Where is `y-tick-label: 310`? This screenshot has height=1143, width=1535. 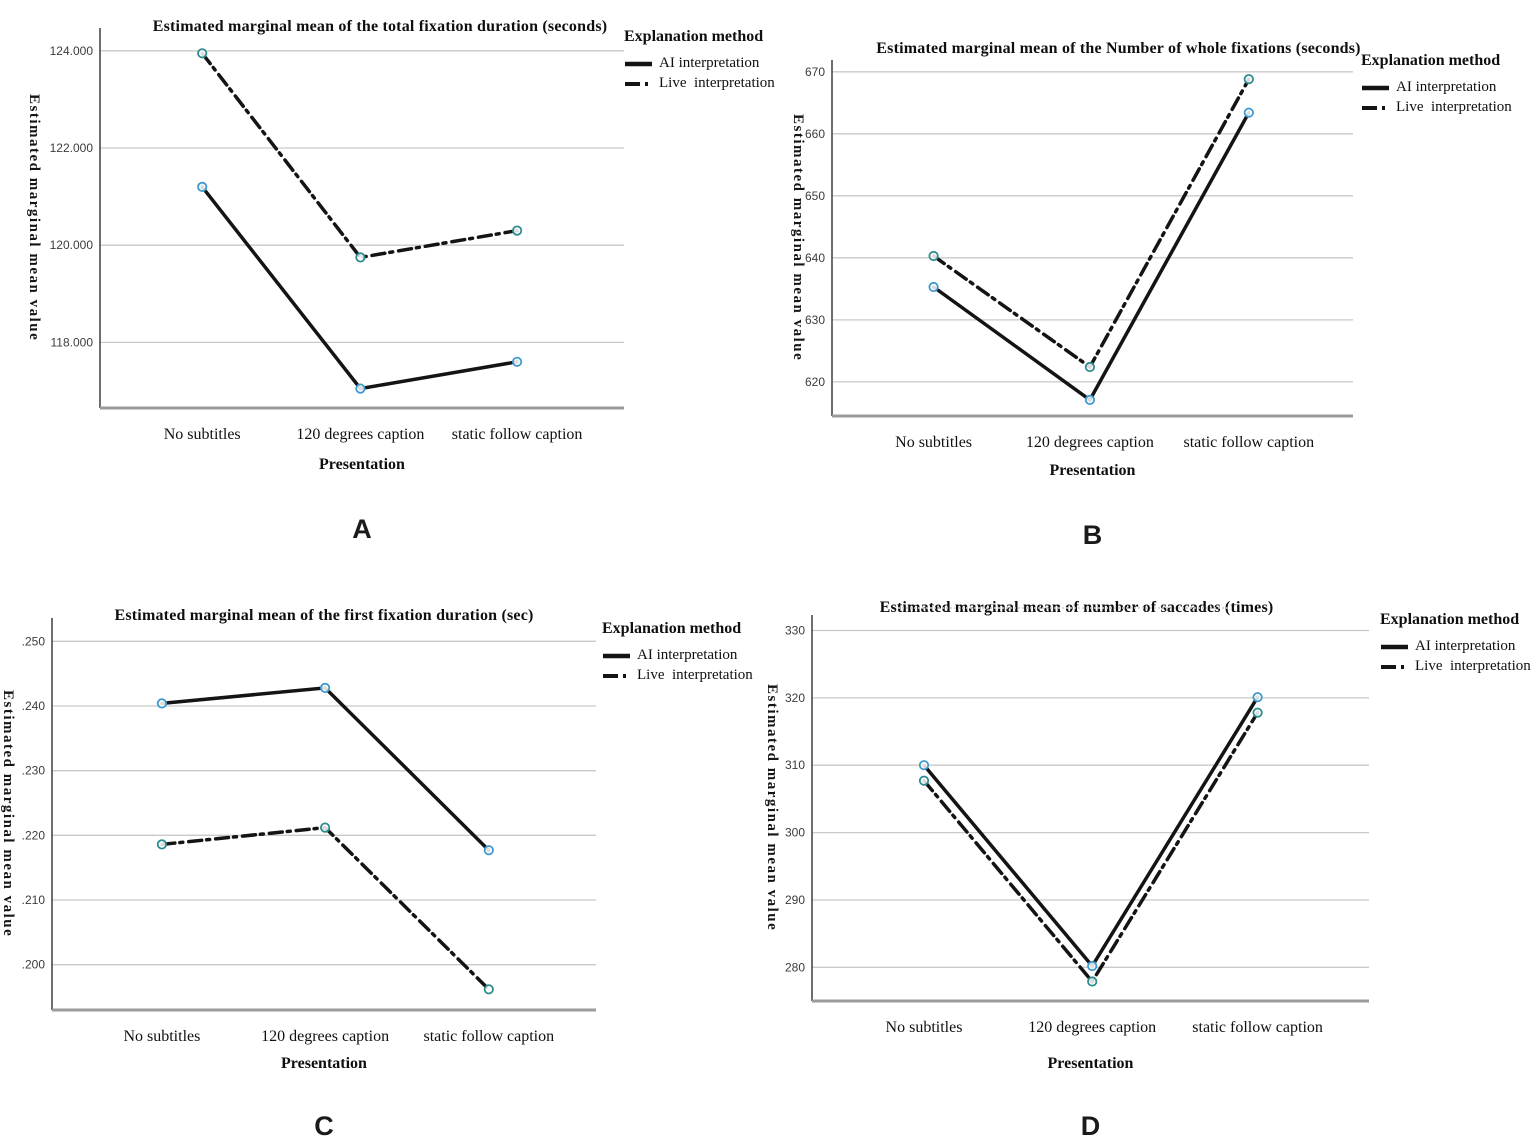 y-tick-label: 310 is located at coordinates (795, 765).